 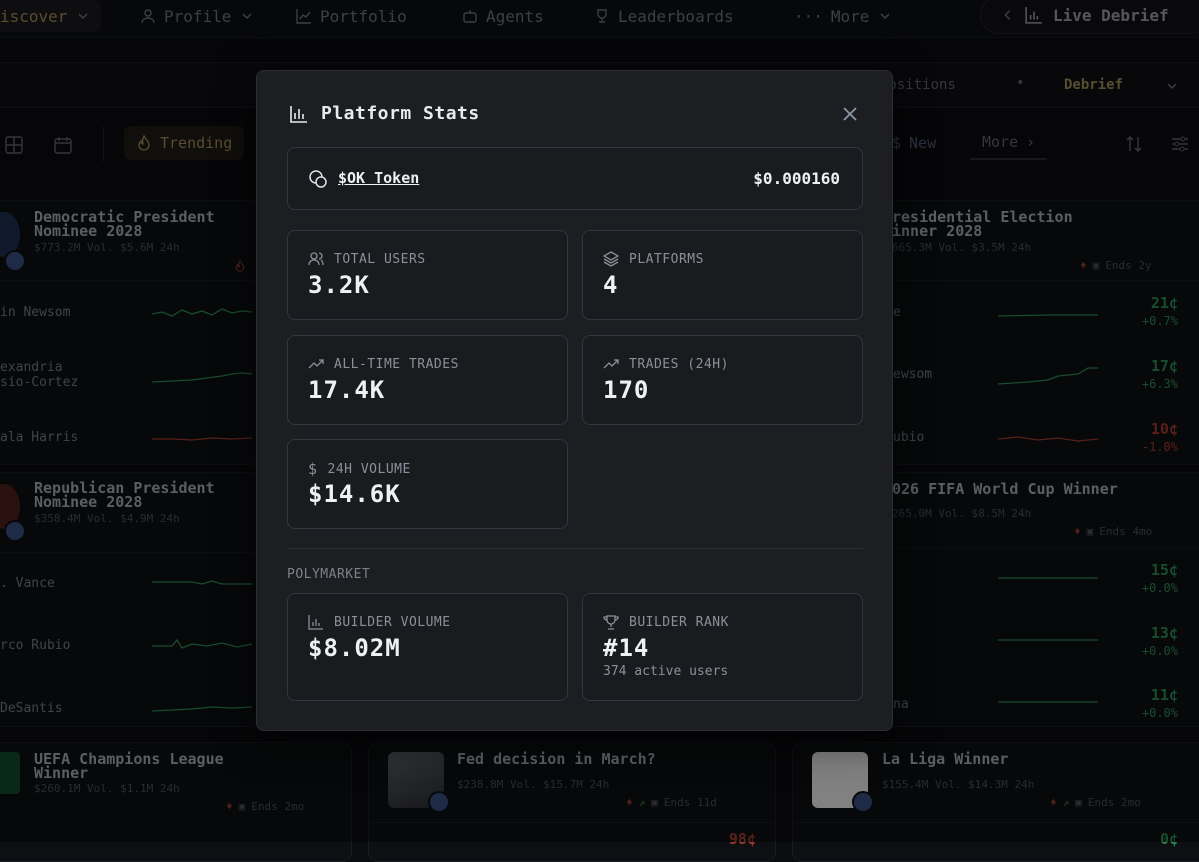 I want to click on outcome-name: rco Rubio, so click(x=35, y=645).